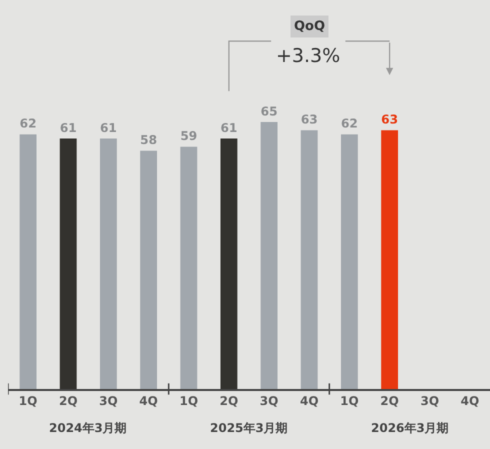 The width and height of the screenshot is (490, 449). I want to click on data-label: 59, so click(189, 135).